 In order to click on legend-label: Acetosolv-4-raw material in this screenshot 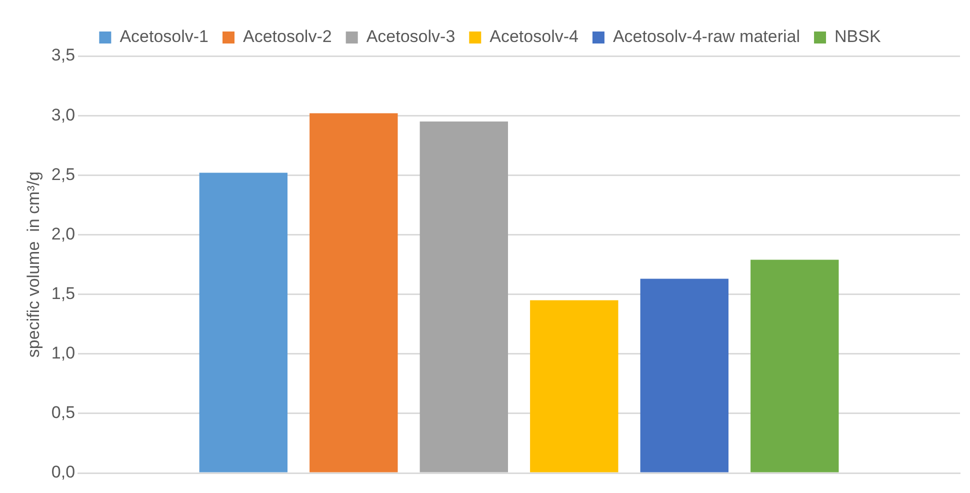, I will do `click(706, 36)`.